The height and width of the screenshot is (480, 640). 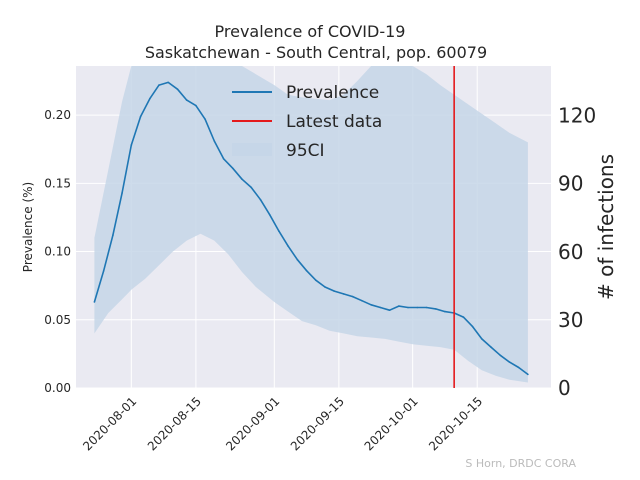 I want to click on y-tick-label: 0.15, so click(x=57, y=183).